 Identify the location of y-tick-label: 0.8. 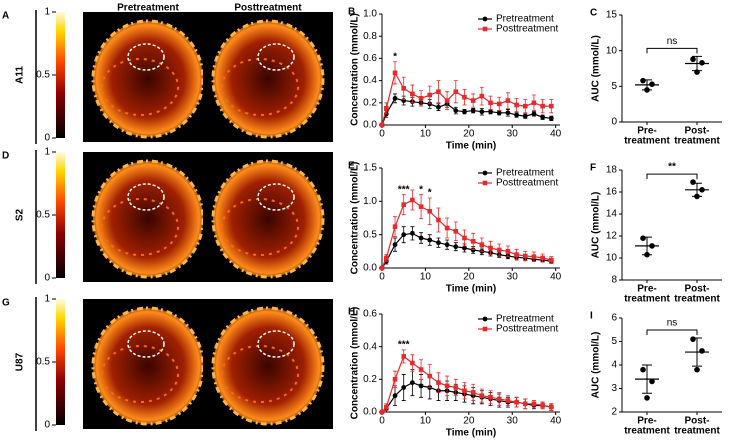
(370, 36).